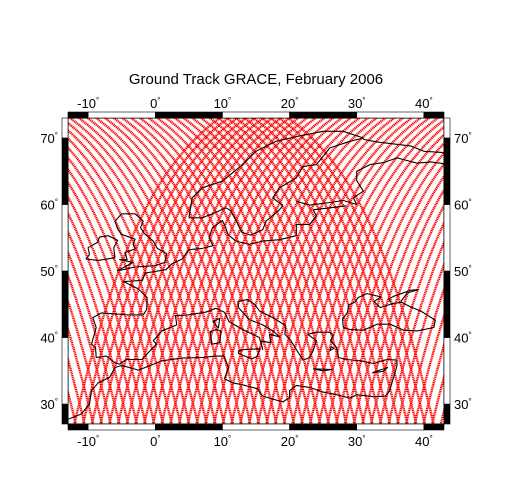  What do you see at coordinates (49, 138) in the screenshot?
I see `lat-tick-label-left: 70°` at bounding box center [49, 138].